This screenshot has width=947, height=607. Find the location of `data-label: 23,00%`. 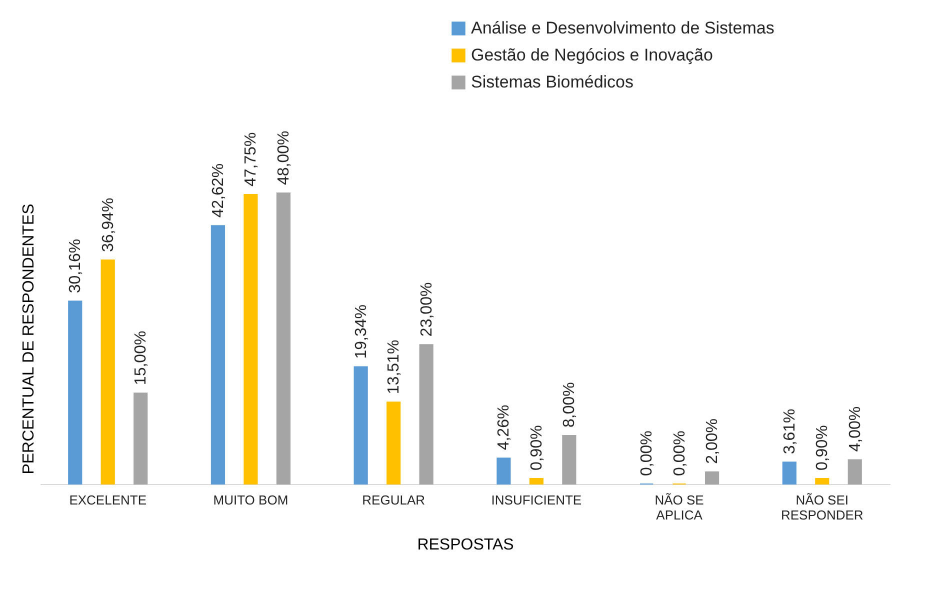

data-label: 23,00% is located at coordinates (427, 309).